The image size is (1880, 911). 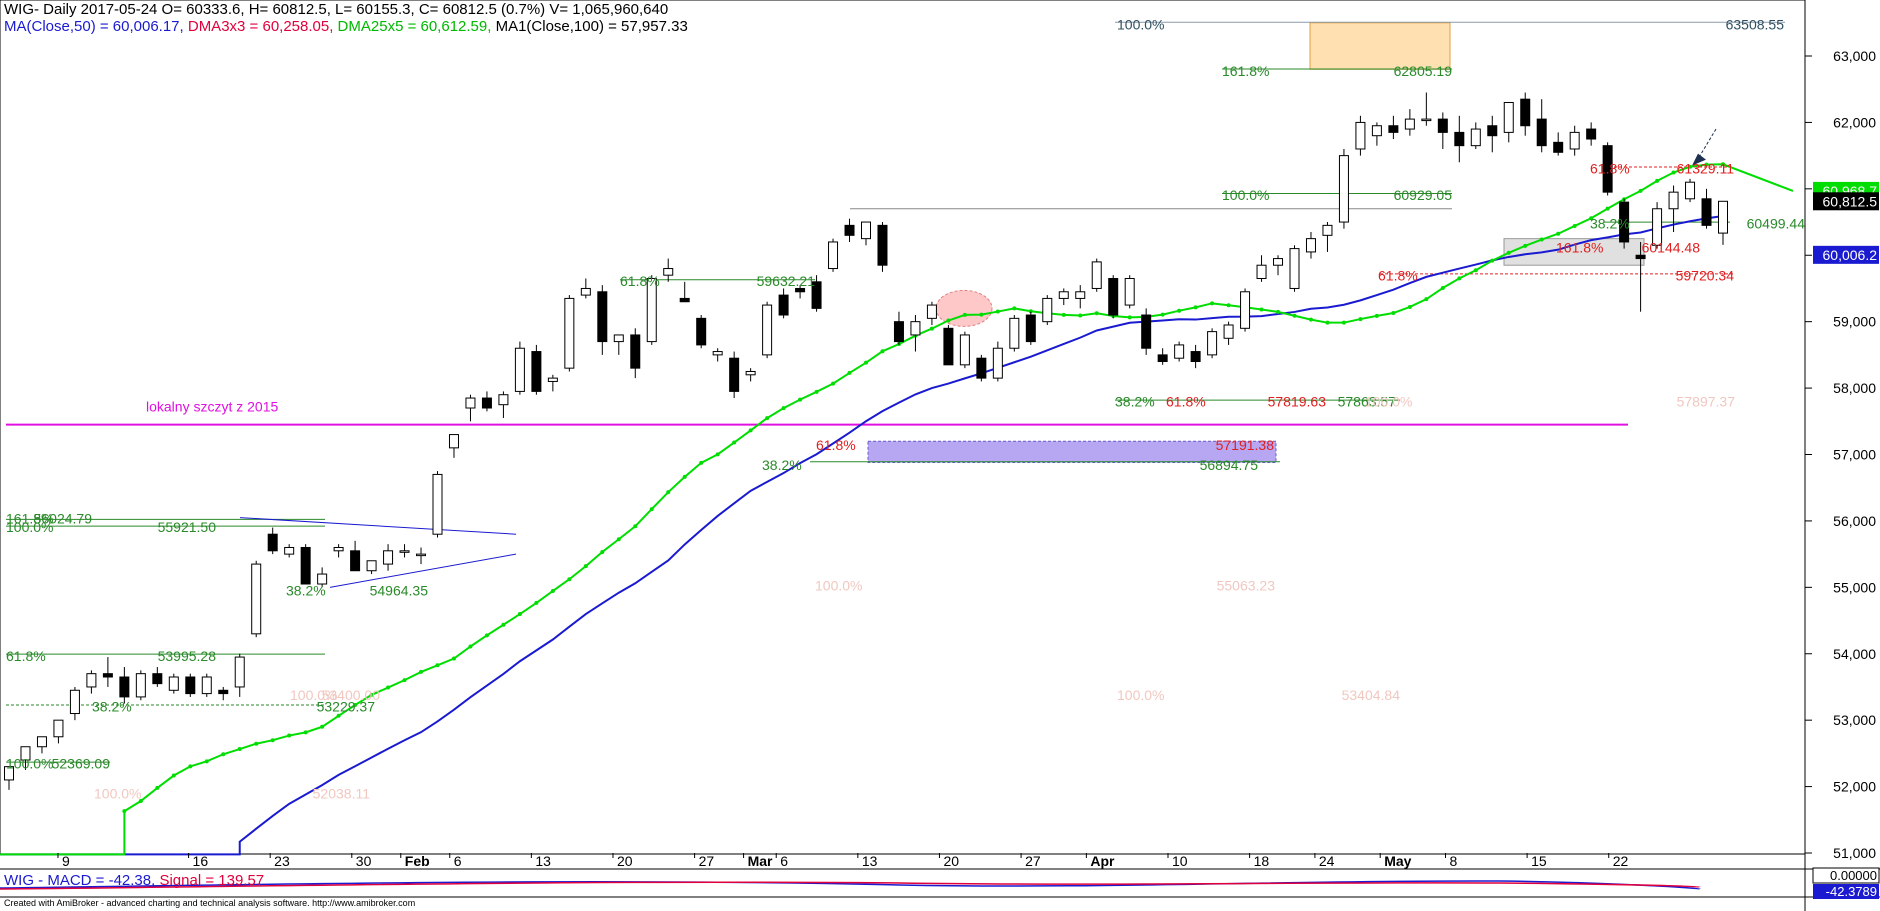 What do you see at coordinates (1423, 71) in the screenshot?
I see `fib-label: 62805.19` at bounding box center [1423, 71].